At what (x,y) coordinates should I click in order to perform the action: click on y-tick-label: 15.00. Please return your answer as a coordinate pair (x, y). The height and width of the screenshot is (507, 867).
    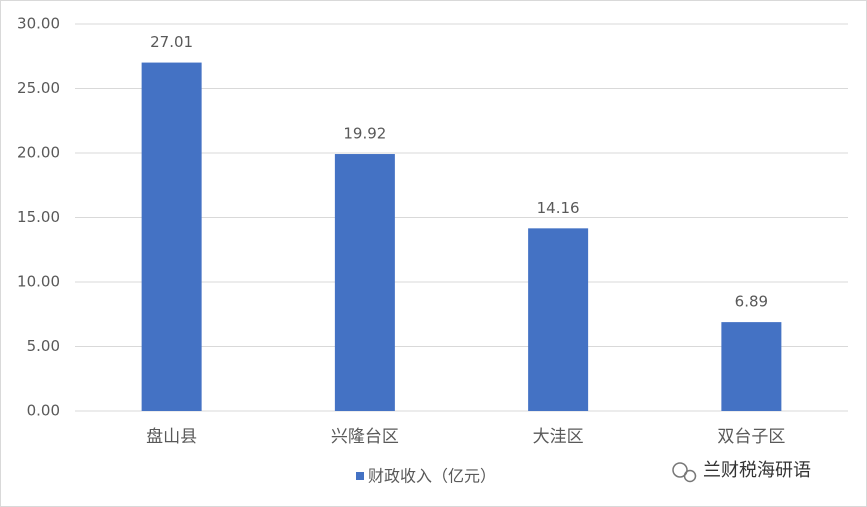
    Looking at the image, I should click on (38, 217).